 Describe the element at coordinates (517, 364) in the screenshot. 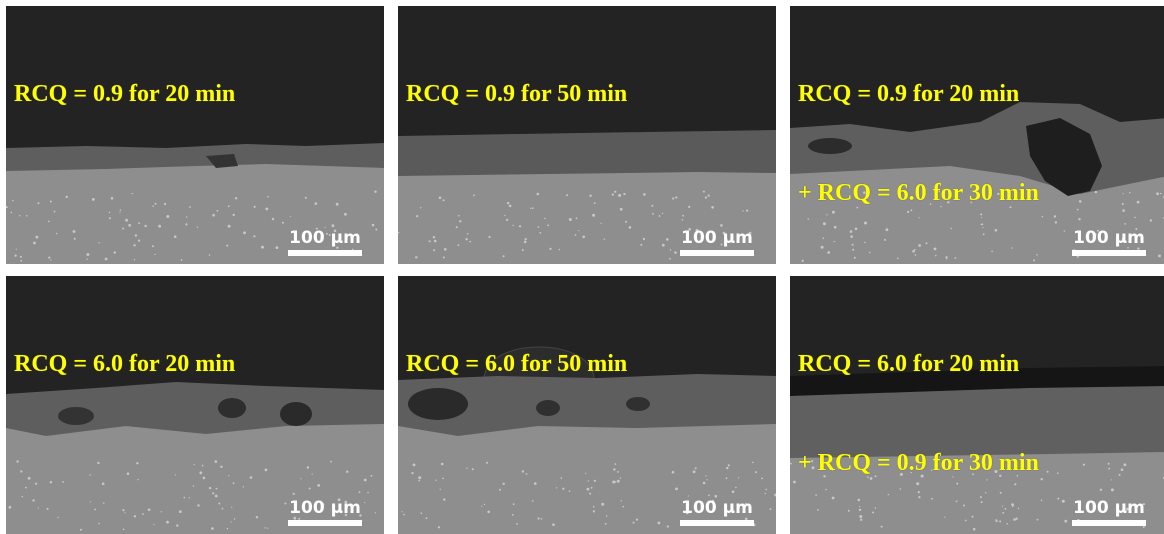

I see `panel-label: RCQ = 6.0 for 50 min` at that location.